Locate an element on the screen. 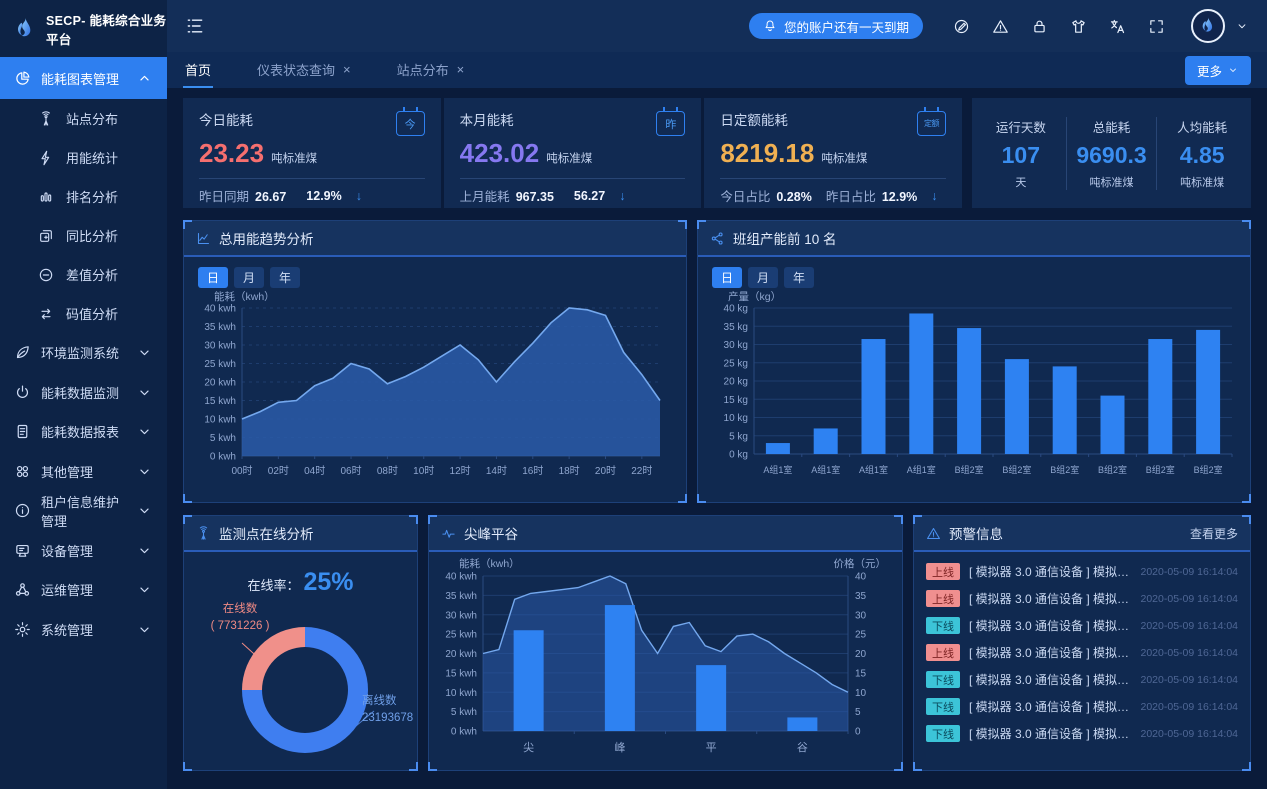 Image resolution: width=1267 pixels, height=789 pixels. panel-header: 监测点在线分析 is located at coordinates (300, 534).